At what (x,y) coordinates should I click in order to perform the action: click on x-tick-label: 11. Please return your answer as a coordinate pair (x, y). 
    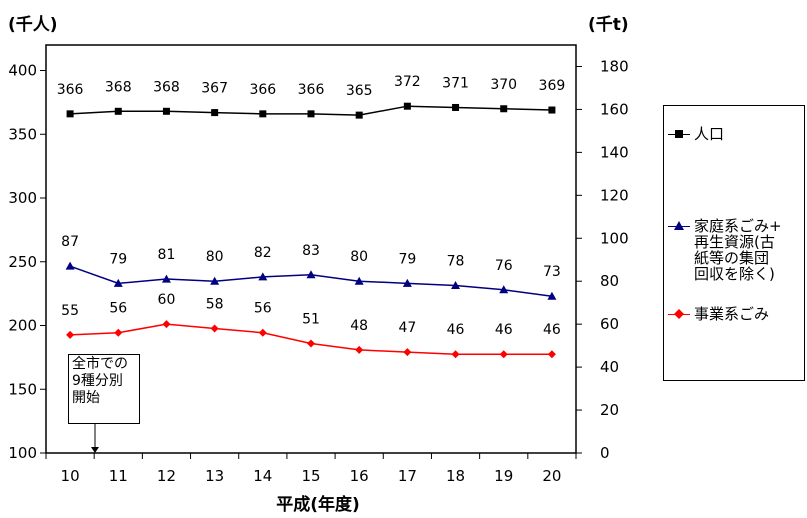
    Looking at the image, I should click on (118, 476).